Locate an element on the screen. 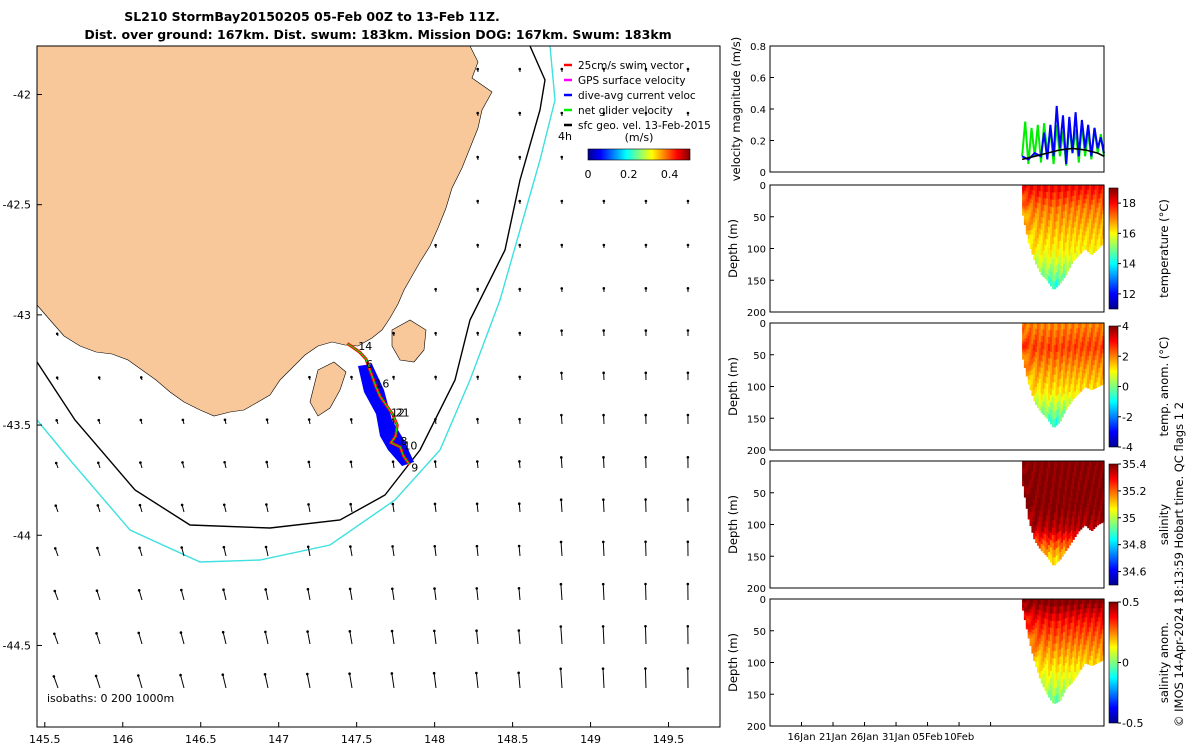 This screenshot has height=750, width=1200. y-tick-label: 100 is located at coordinates (756, 250).